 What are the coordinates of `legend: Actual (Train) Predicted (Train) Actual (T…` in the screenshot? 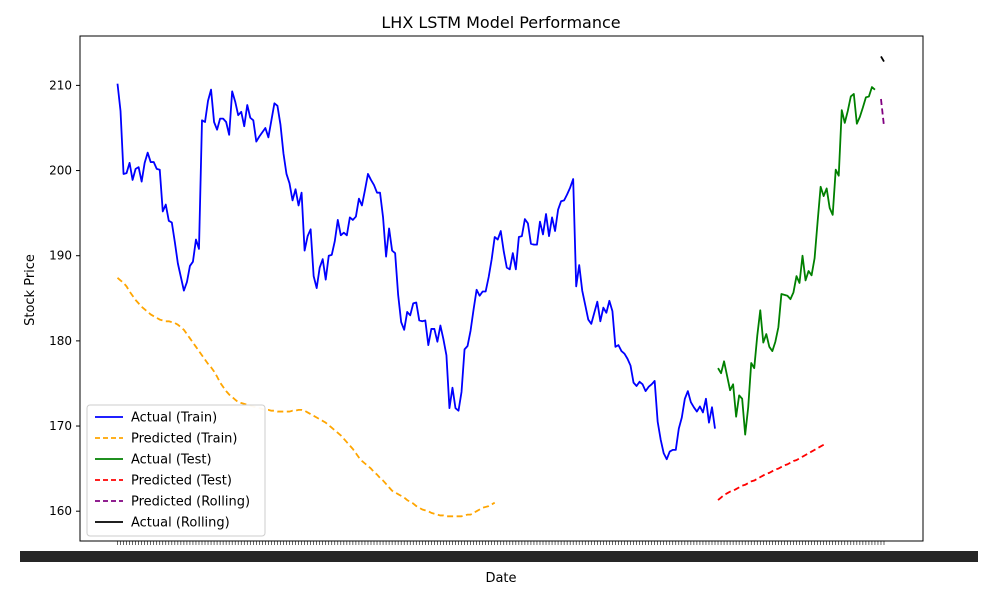 It's located at (176, 470).